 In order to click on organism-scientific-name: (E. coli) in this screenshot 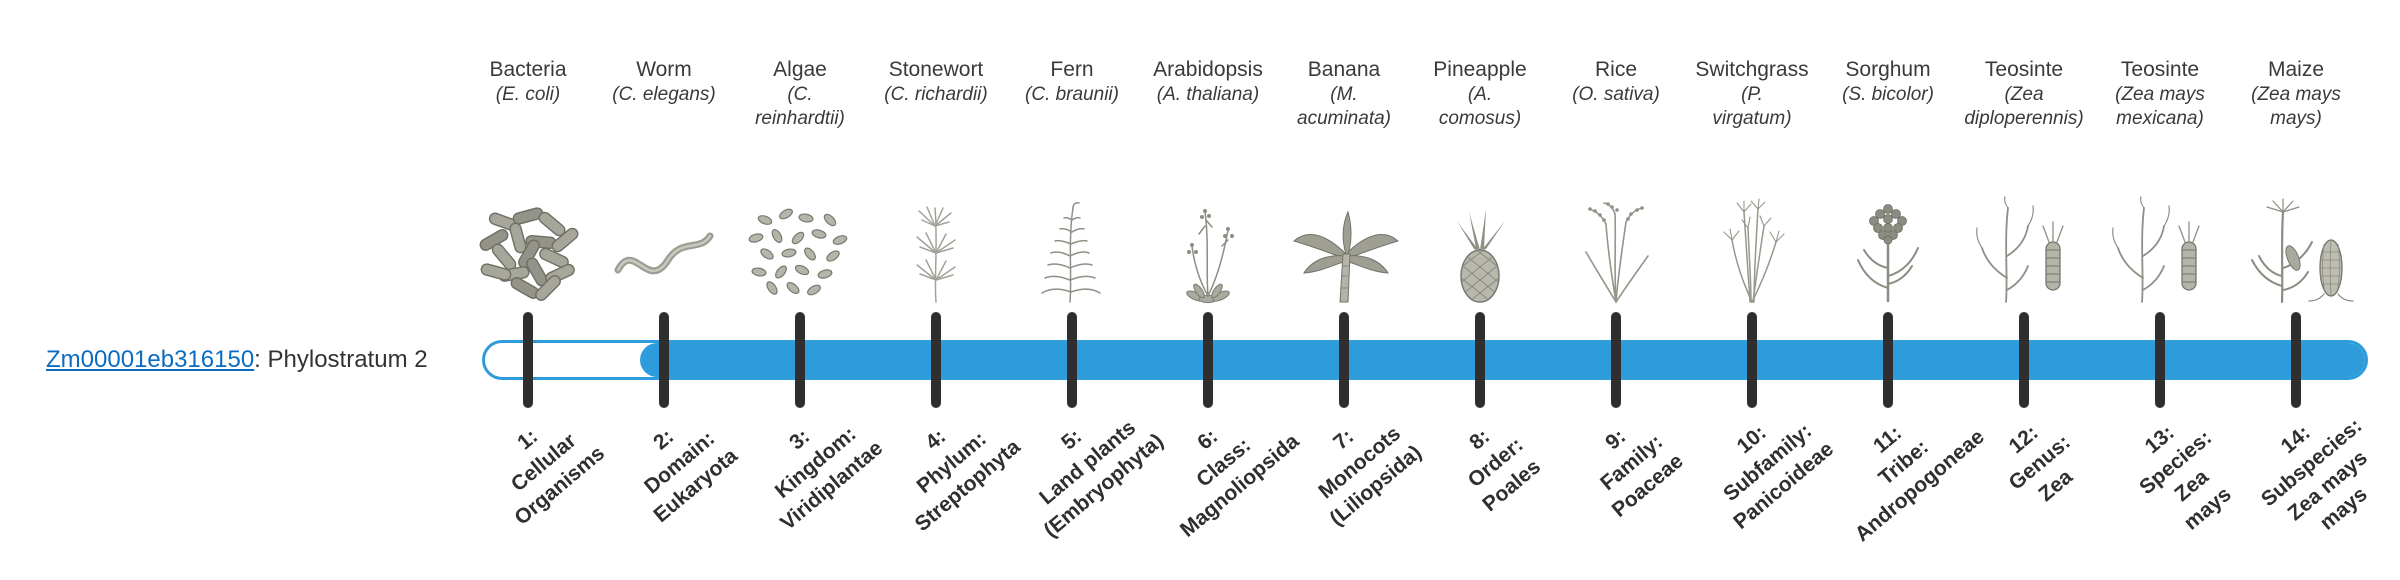, I will do `click(528, 94)`.